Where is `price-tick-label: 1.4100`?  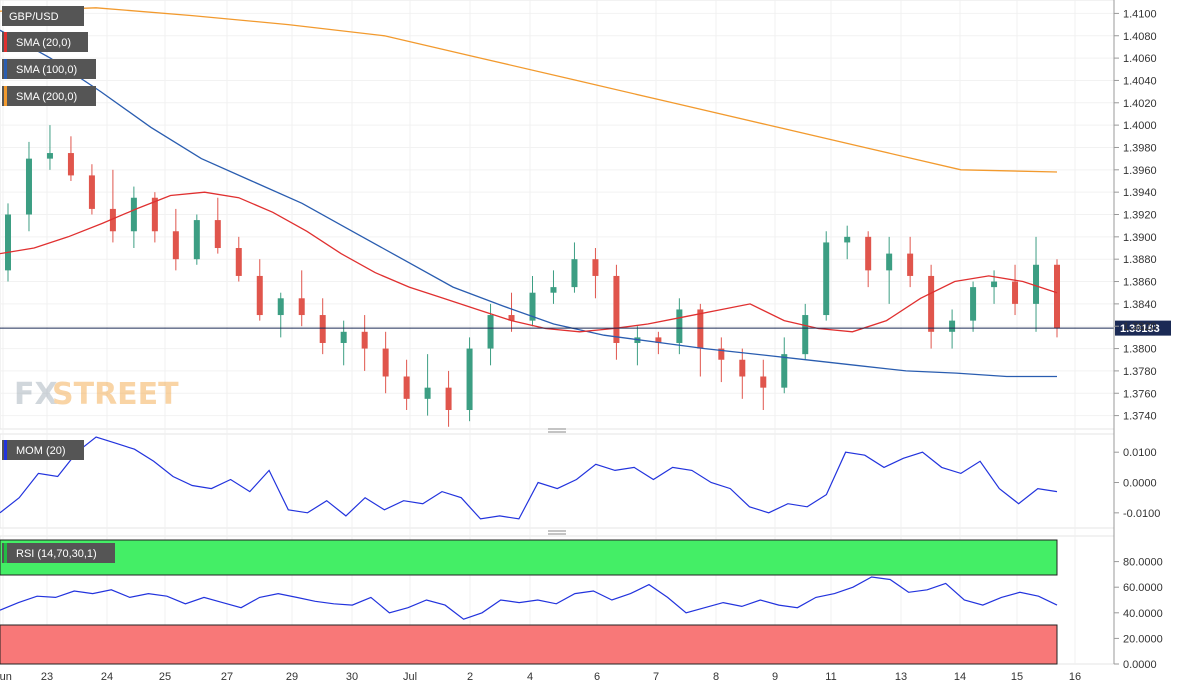 price-tick-label: 1.4100 is located at coordinates (1140, 14).